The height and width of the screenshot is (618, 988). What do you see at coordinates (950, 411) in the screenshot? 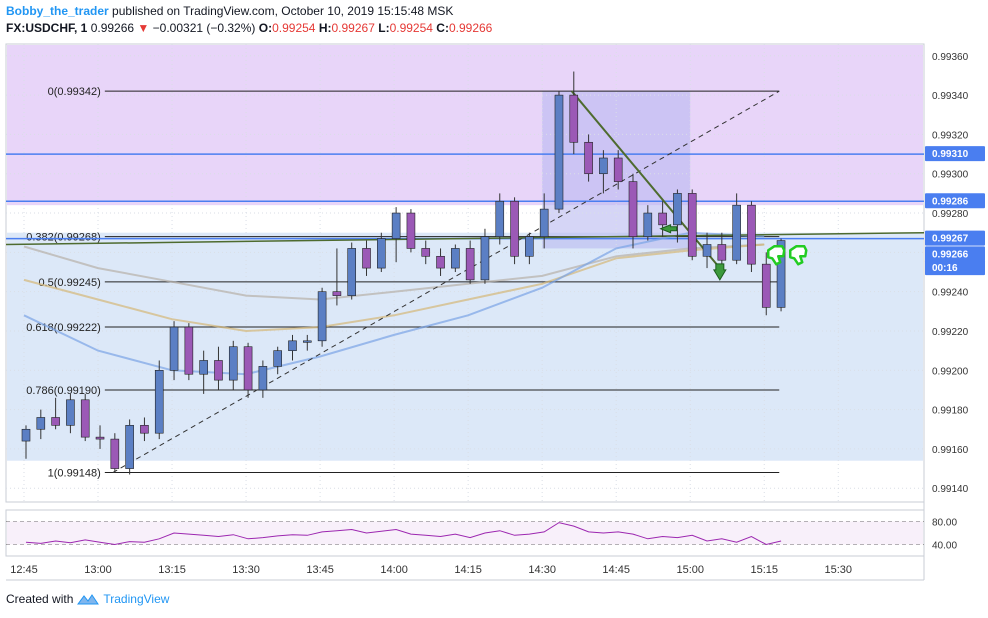
I see `y-tick-label: 0.99180` at bounding box center [950, 411].